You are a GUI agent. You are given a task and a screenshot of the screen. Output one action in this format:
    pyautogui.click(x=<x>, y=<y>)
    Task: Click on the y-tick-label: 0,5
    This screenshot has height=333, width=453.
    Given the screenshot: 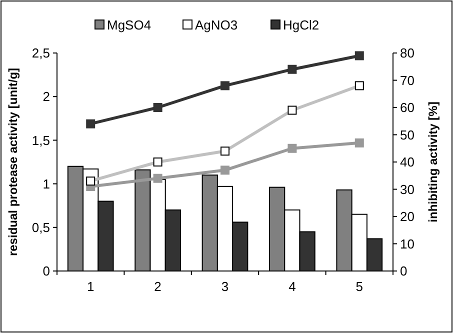 What is the action you would take?
    pyautogui.click(x=41, y=227)
    